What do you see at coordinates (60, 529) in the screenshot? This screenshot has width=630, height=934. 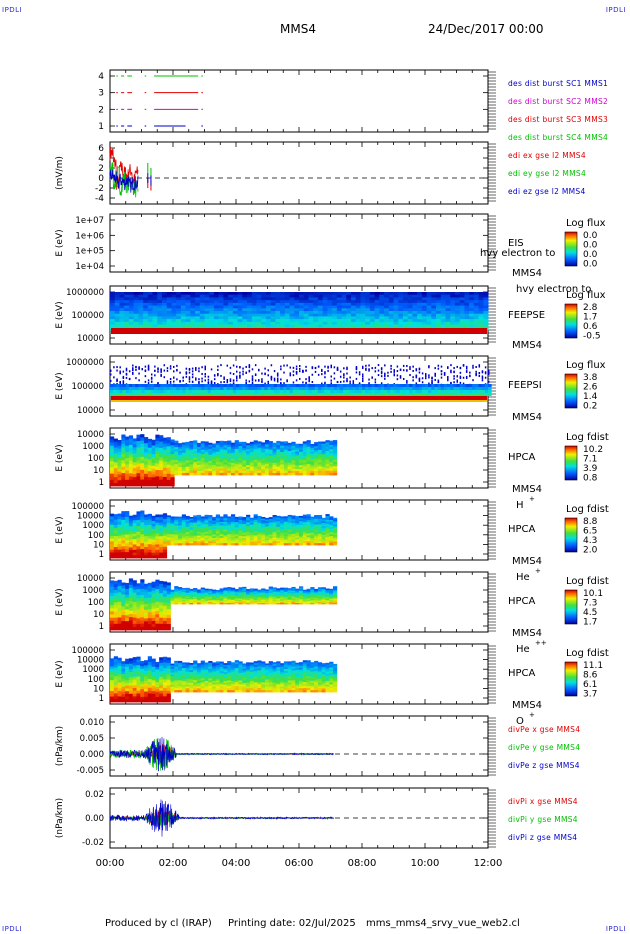 I see `hpca-he1-panel-ylabel: E (eV)` at bounding box center [60, 529].